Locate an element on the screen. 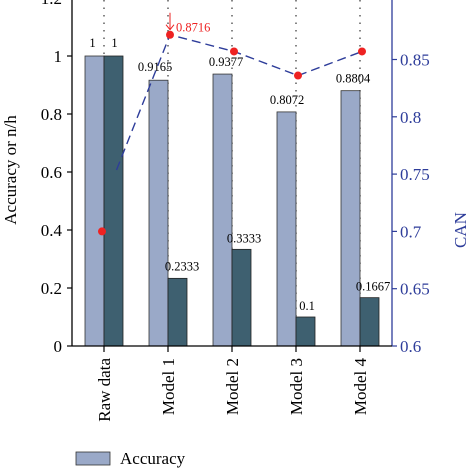 This screenshot has height=474, width=474. x-tick-label: Model 1 is located at coordinates (168, 386).